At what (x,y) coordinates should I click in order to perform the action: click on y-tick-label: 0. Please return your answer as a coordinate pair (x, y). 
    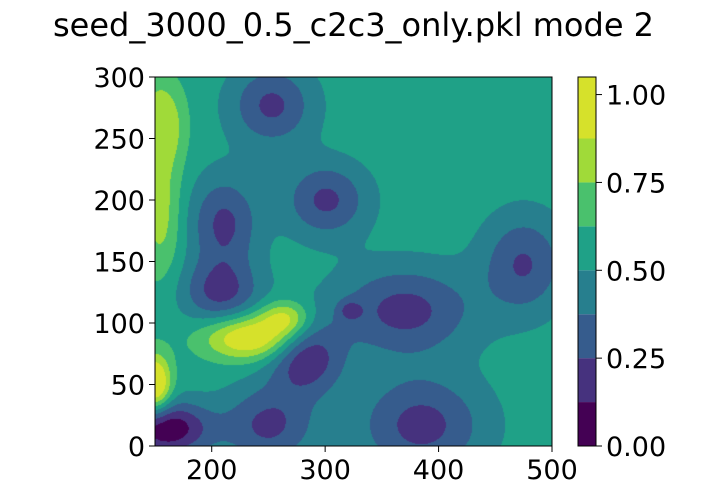
    Looking at the image, I should click on (136, 447).